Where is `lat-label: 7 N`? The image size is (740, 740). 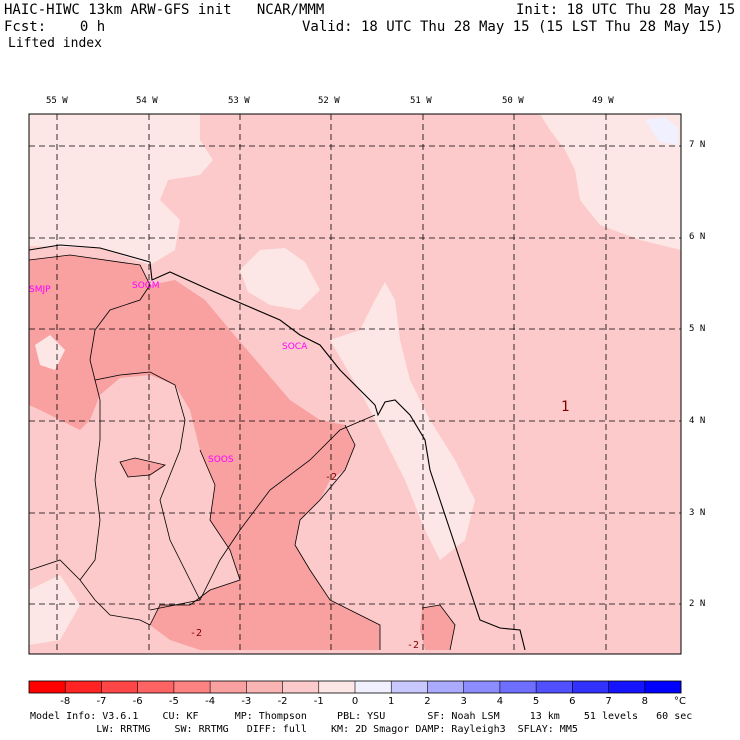
lat-label: 7 N is located at coordinates (697, 145).